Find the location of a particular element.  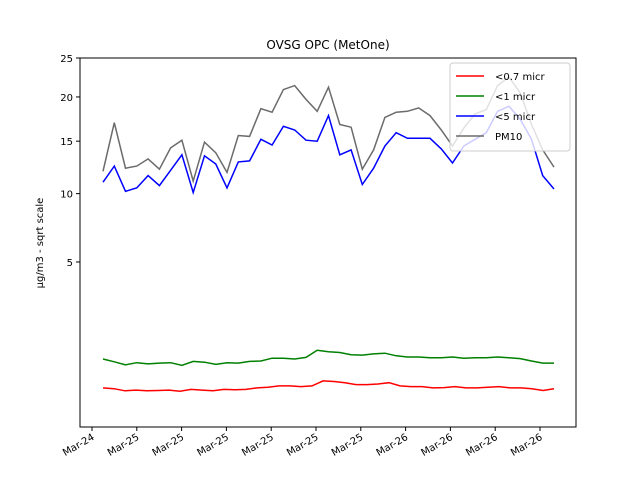

legend-box is located at coordinates (510, 107).